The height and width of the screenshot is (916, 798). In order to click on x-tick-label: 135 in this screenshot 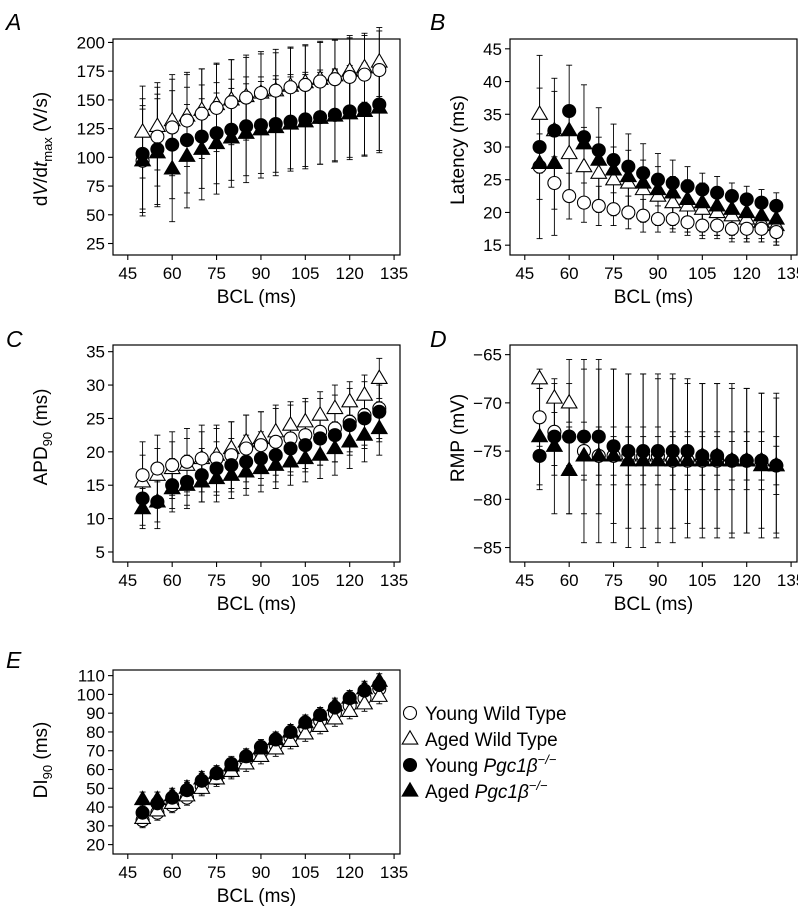, I will do `click(394, 273)`.